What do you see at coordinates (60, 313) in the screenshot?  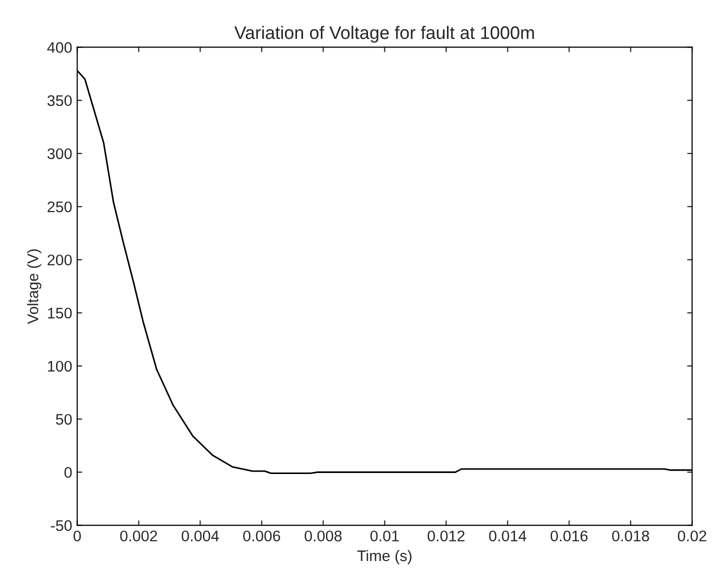 I see `y-tick-label: 150` at bounding box center [60, 313].